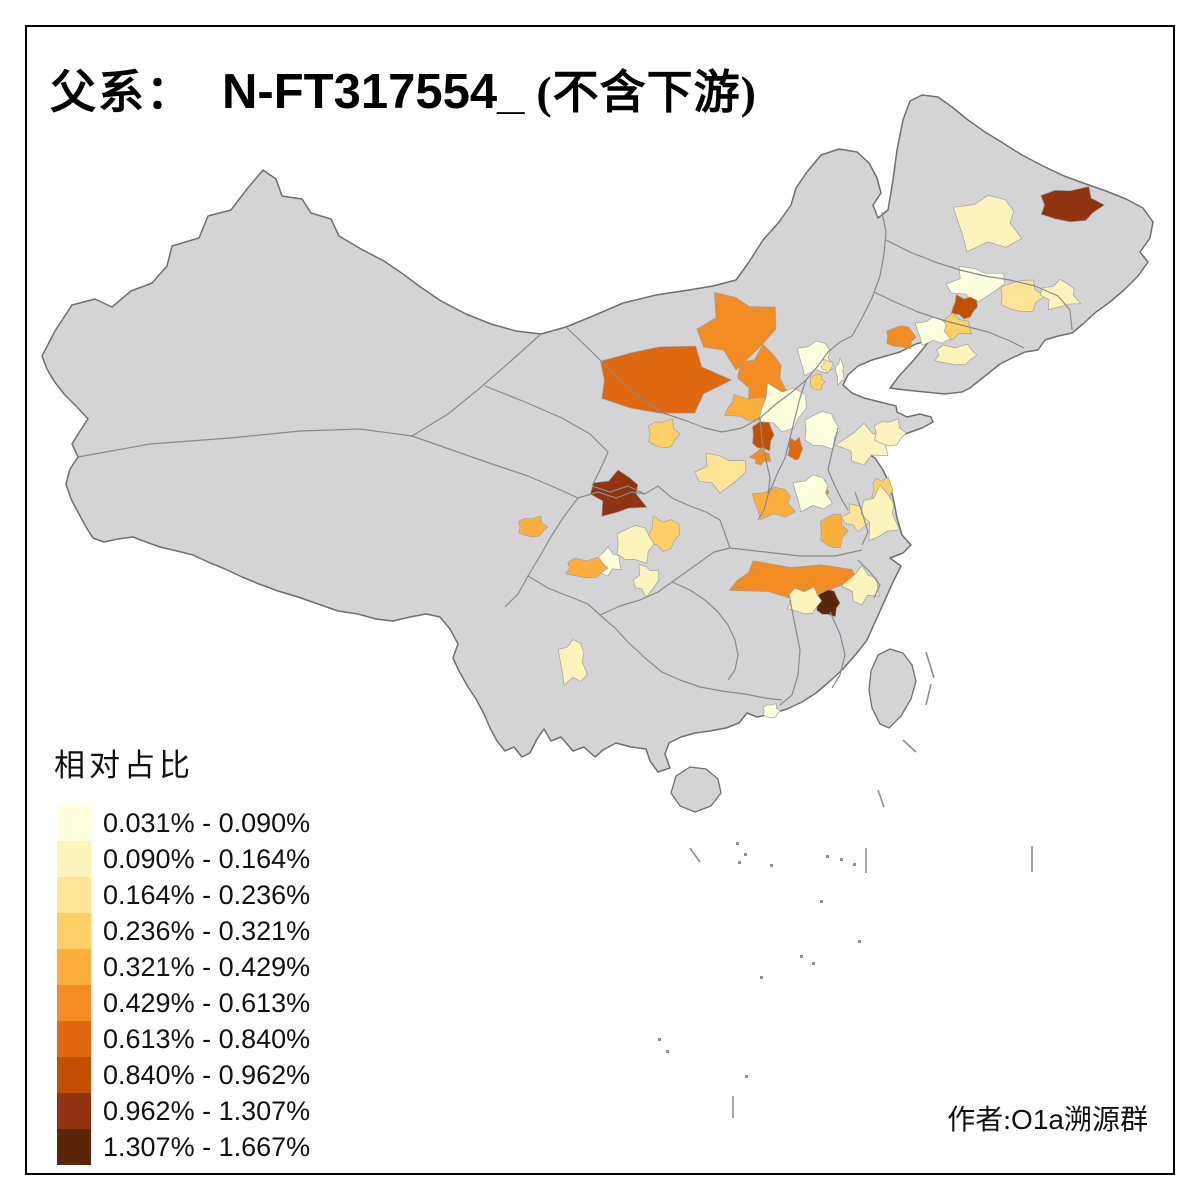 This screenshot has width=1200, height=1200. What do you see at coordinates (373, 92) in the screenshot?
I see `title-haplogroup-code: N-FT317554_` at bounding box center [373, 92].